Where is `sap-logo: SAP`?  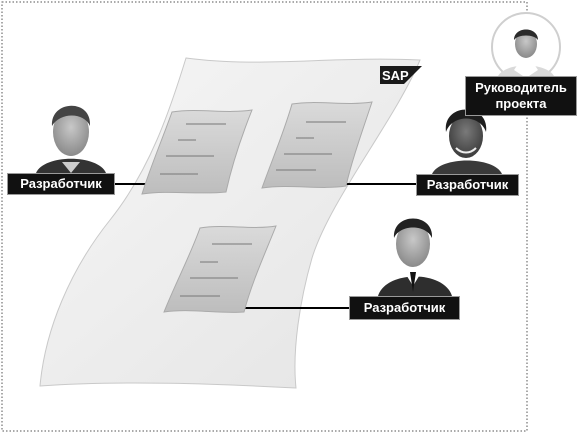
sap-logo: SAP is located at coordinates (401, 75).